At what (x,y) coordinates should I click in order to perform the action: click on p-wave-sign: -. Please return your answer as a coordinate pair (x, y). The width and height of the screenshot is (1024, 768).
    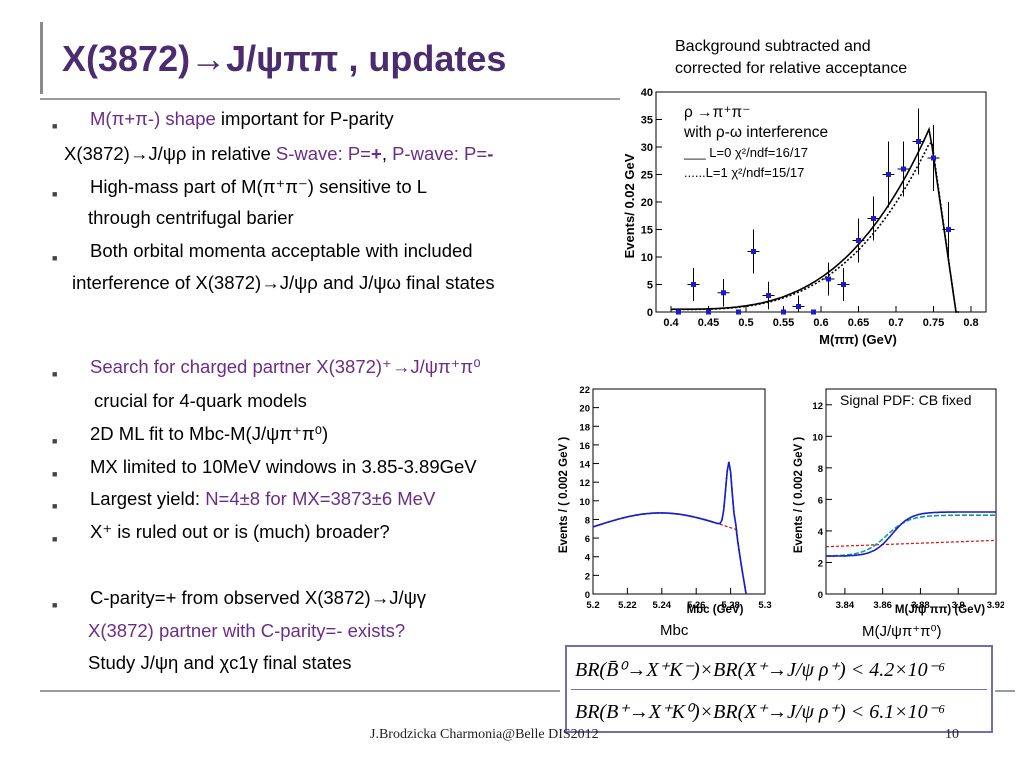
    Looking at the image, I should click on (490, 153).